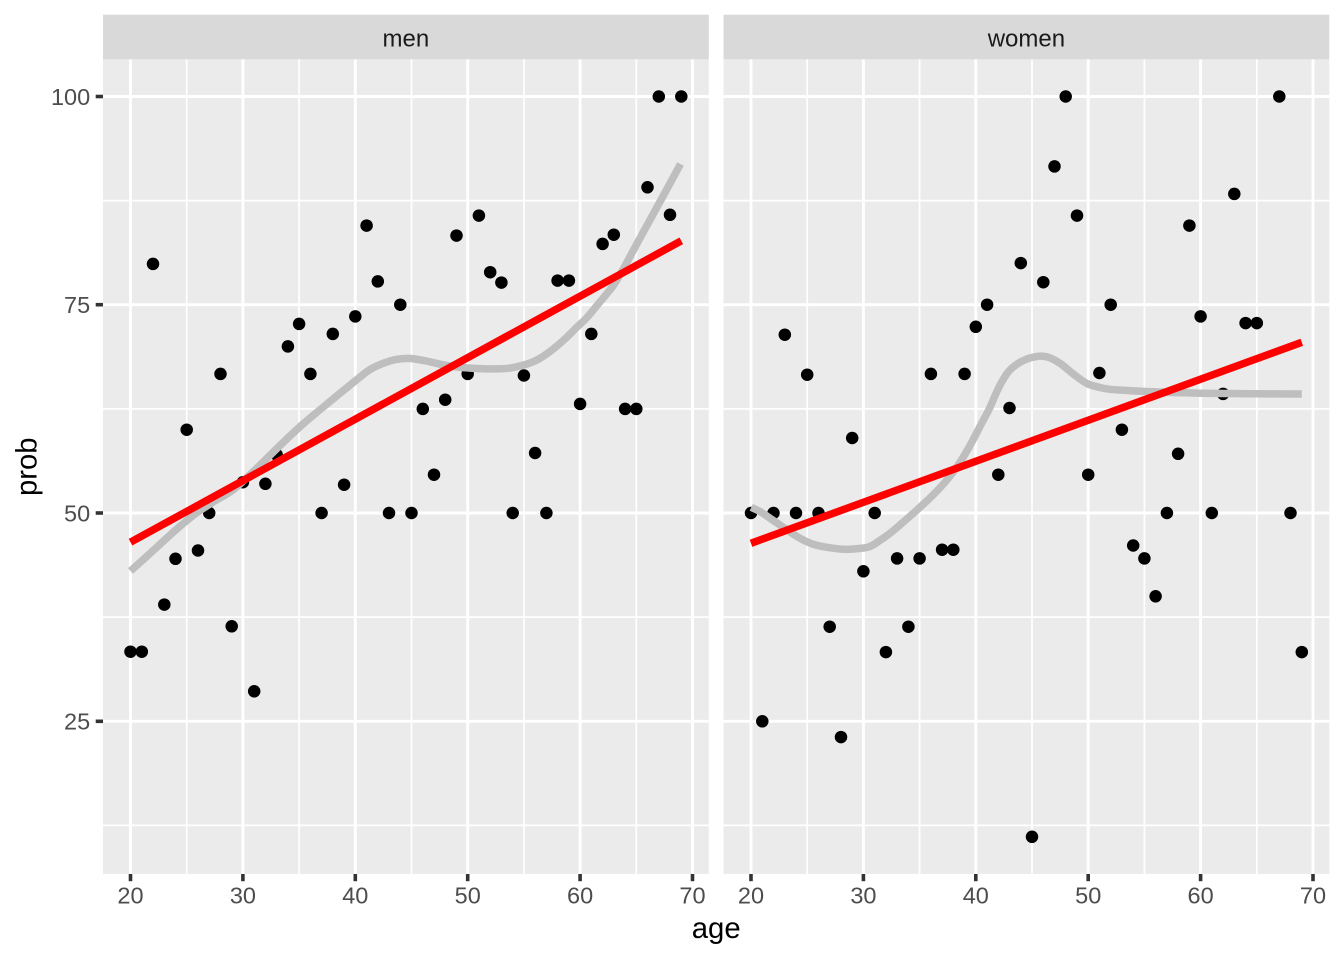  Describe the element at coordinates (406, 38) in the screenshot. I see `svg-text: men` at that location.